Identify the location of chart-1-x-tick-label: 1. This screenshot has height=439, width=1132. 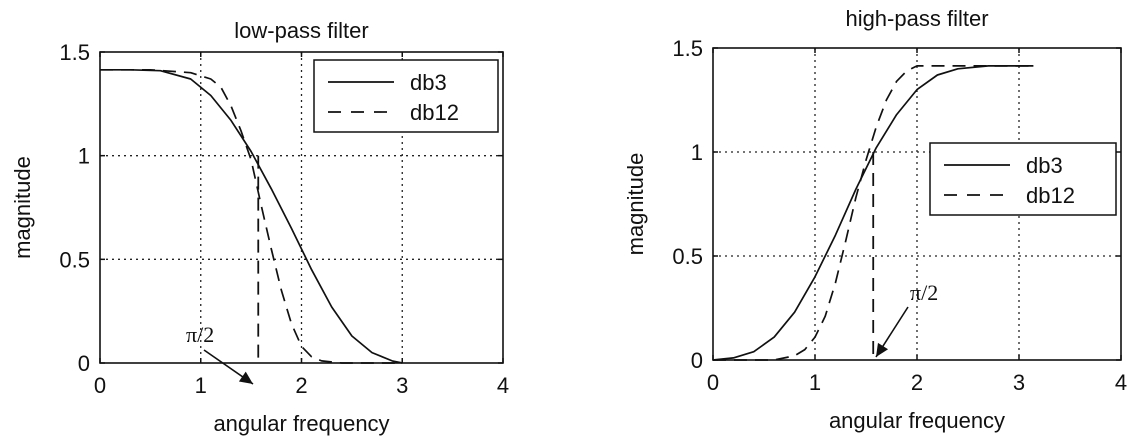
(201, 385).